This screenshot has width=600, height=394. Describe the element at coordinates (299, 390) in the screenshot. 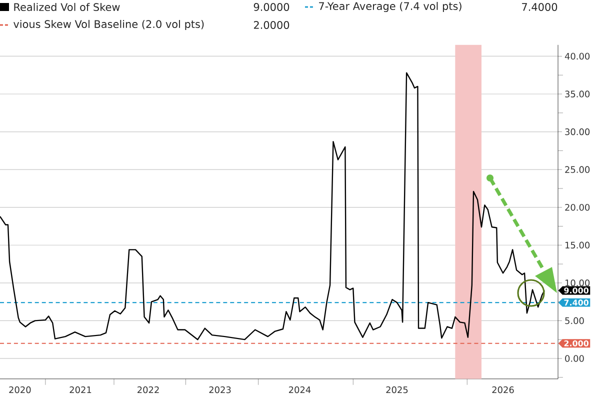

I see `x-tick-label: 2024` at that location.